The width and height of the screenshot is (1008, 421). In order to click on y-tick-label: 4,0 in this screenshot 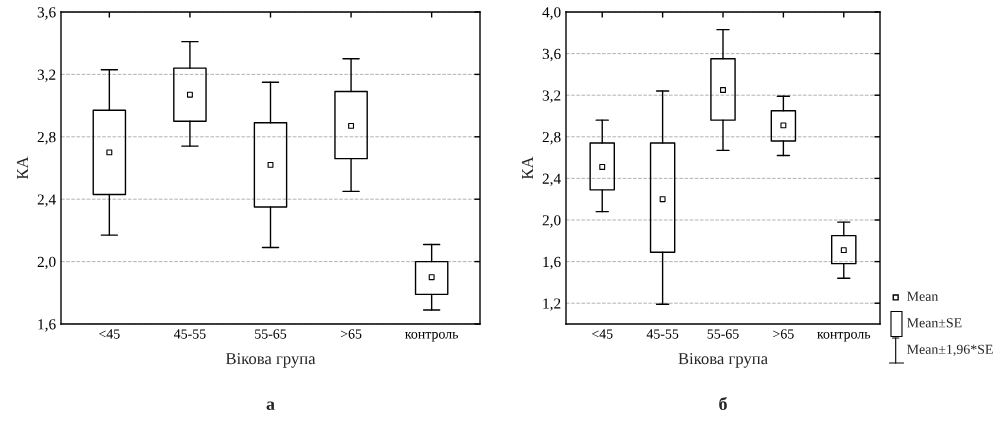, I will do `click(551, 13)`.